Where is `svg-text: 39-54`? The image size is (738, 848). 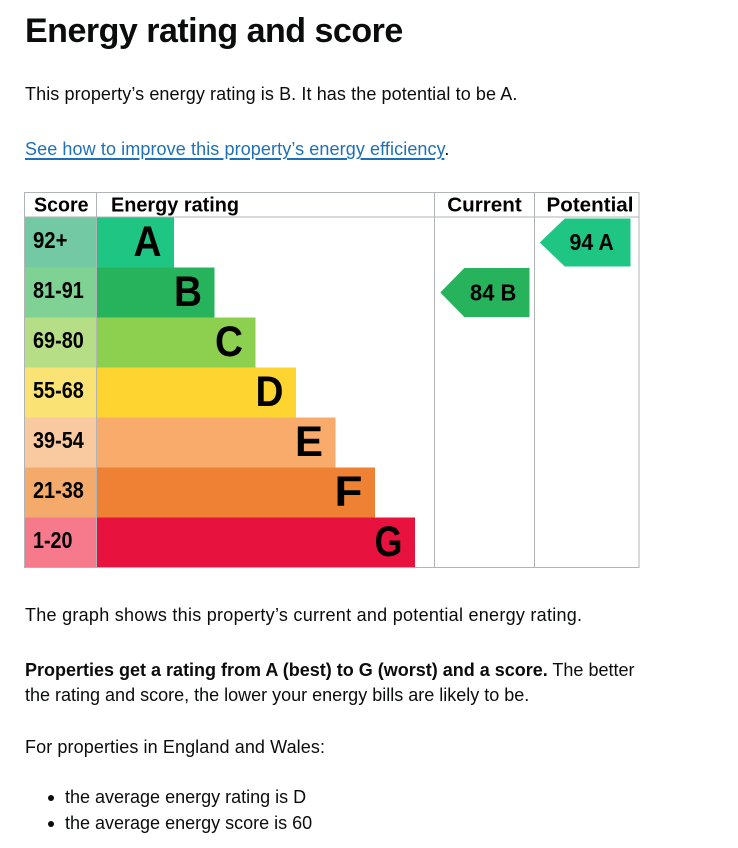
svg-text: 39-54 is located at coordinates (58, 440).